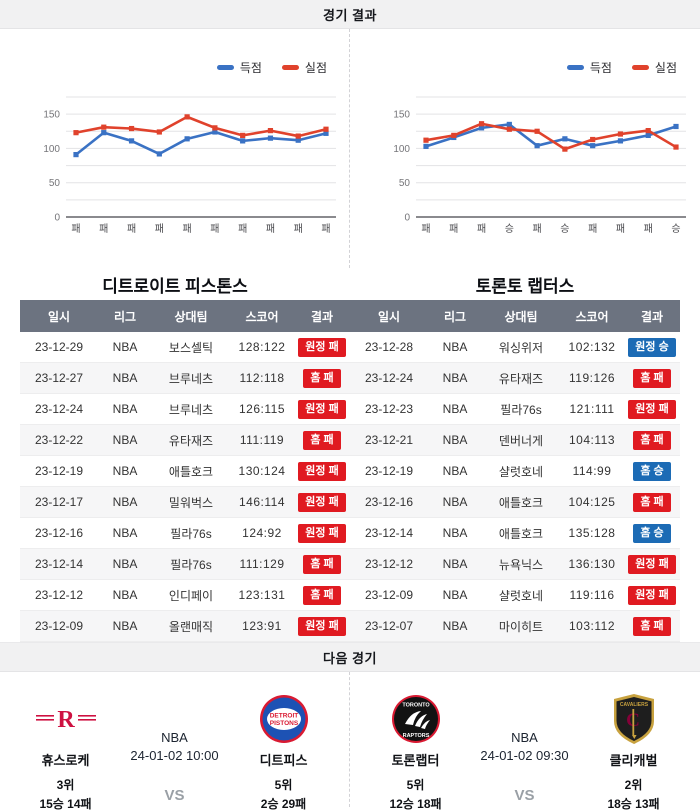 The height and width of the screenshot is (812, 700). I want to click on allowed-legend-item: 실점, so click(654, 67).